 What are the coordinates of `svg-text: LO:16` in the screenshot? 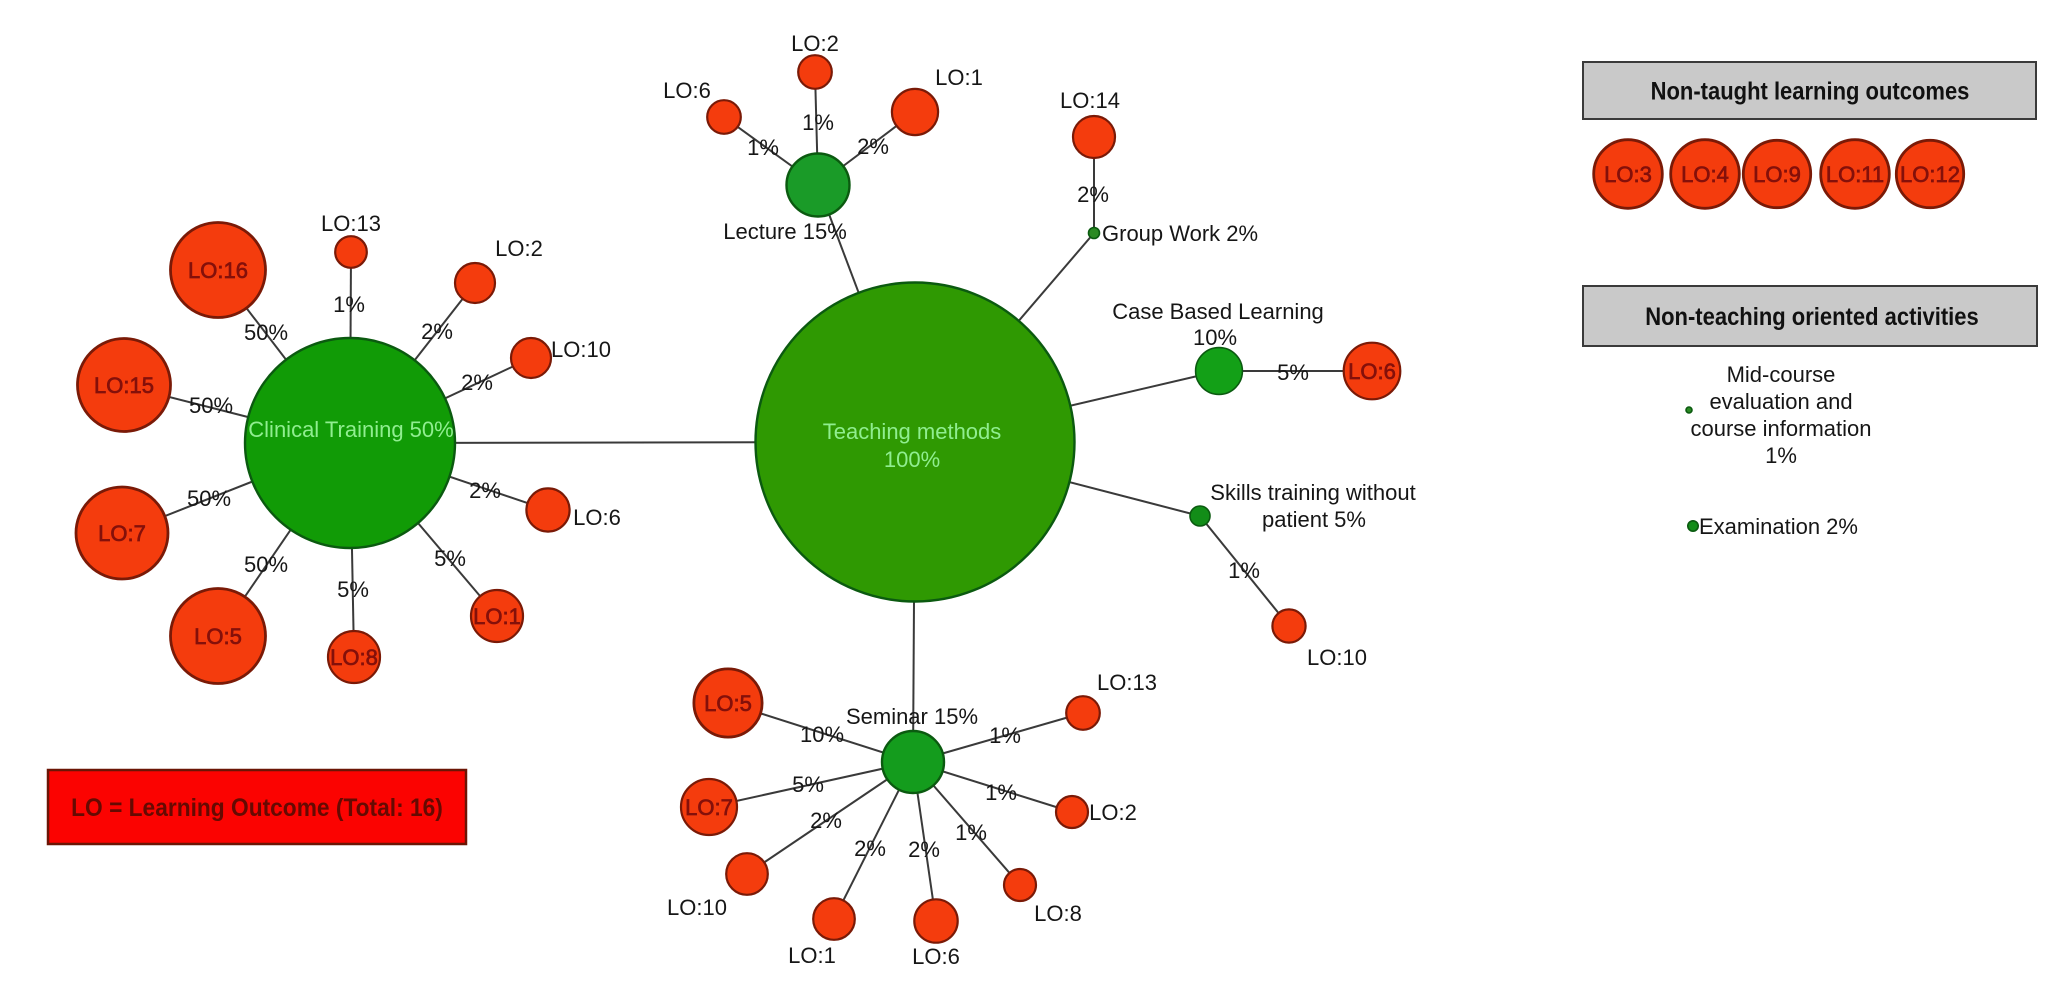 It's located at (218, 270).